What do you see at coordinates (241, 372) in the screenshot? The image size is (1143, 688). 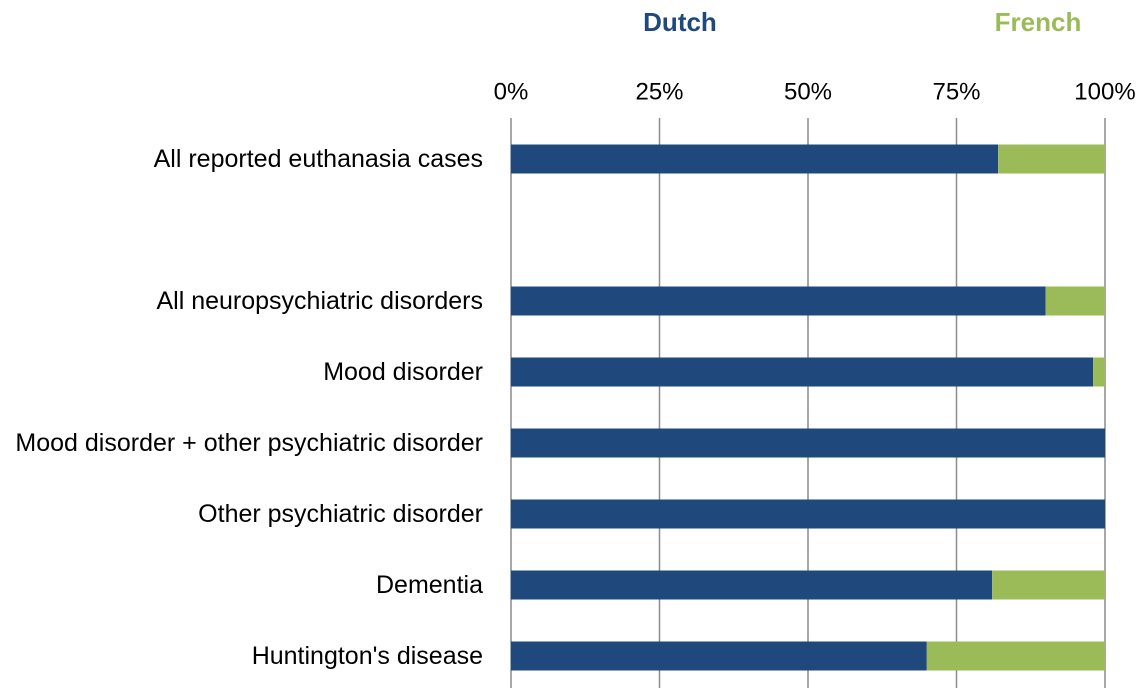 I see `y-tick-label: Mood disorder` at bounding box center [241, 372].